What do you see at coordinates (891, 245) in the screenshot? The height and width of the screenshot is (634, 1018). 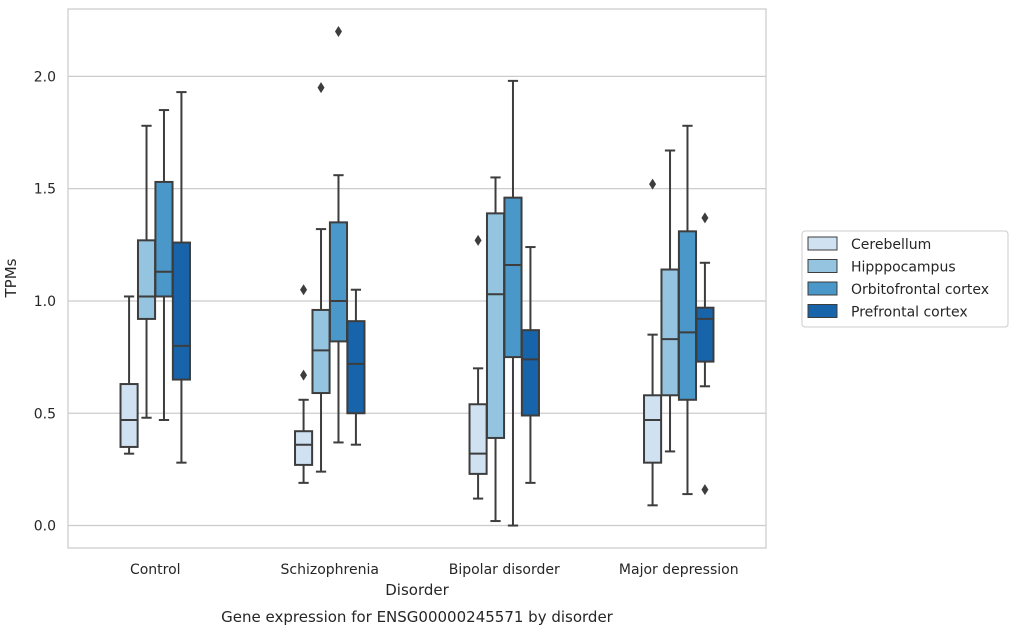 I see `legend-label: Cerebellum` at bounding box center [891, 245].